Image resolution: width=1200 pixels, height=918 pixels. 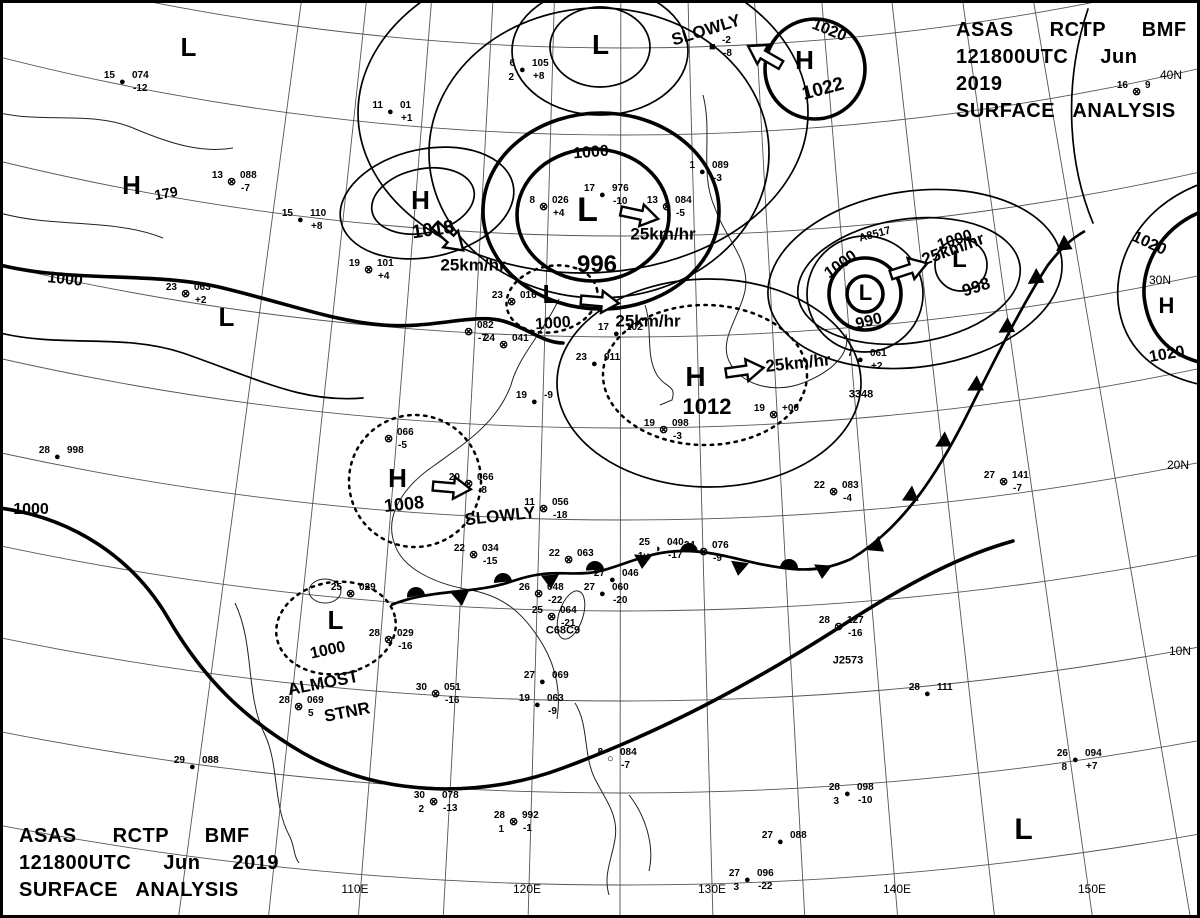 What do you see at coordinates (385, 263) in the screenshot?
I see `station-pressure: 101` at bounding box center [385, 263].